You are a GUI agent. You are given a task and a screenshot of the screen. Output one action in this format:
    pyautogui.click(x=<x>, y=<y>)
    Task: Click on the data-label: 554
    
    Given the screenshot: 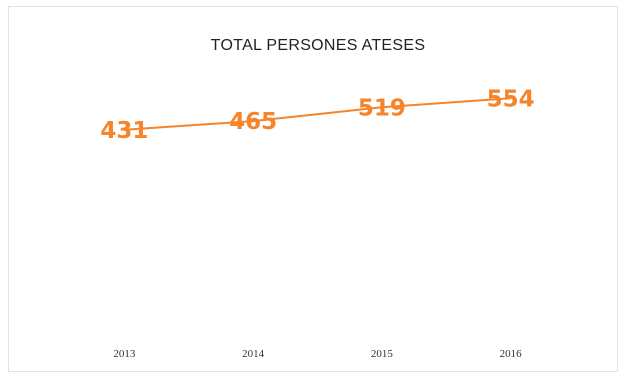 What is the action you would take?
    pyautogui.click(x=511, y=99)
    